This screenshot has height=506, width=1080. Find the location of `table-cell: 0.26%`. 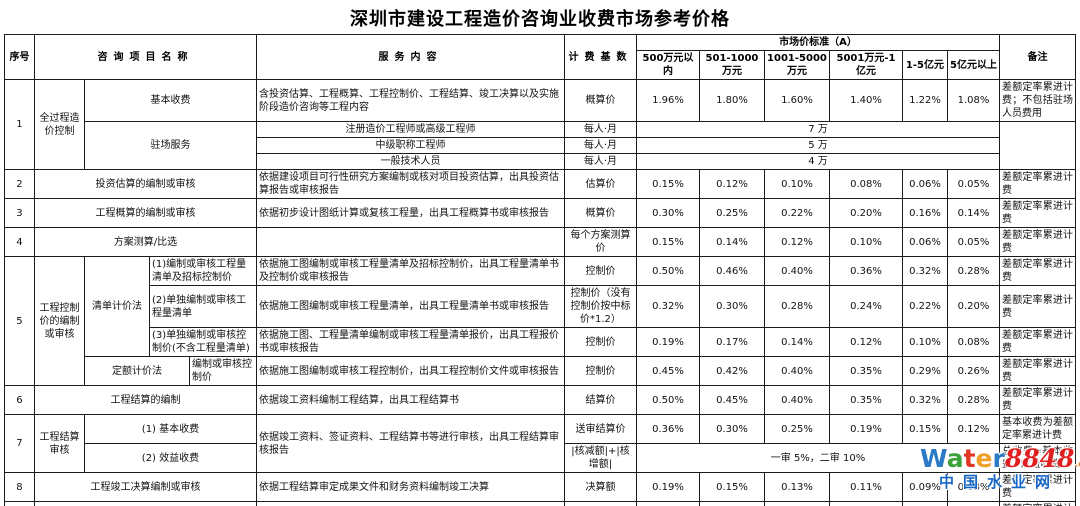

table-cell: 0.26% is located at coordinates (973, 371).